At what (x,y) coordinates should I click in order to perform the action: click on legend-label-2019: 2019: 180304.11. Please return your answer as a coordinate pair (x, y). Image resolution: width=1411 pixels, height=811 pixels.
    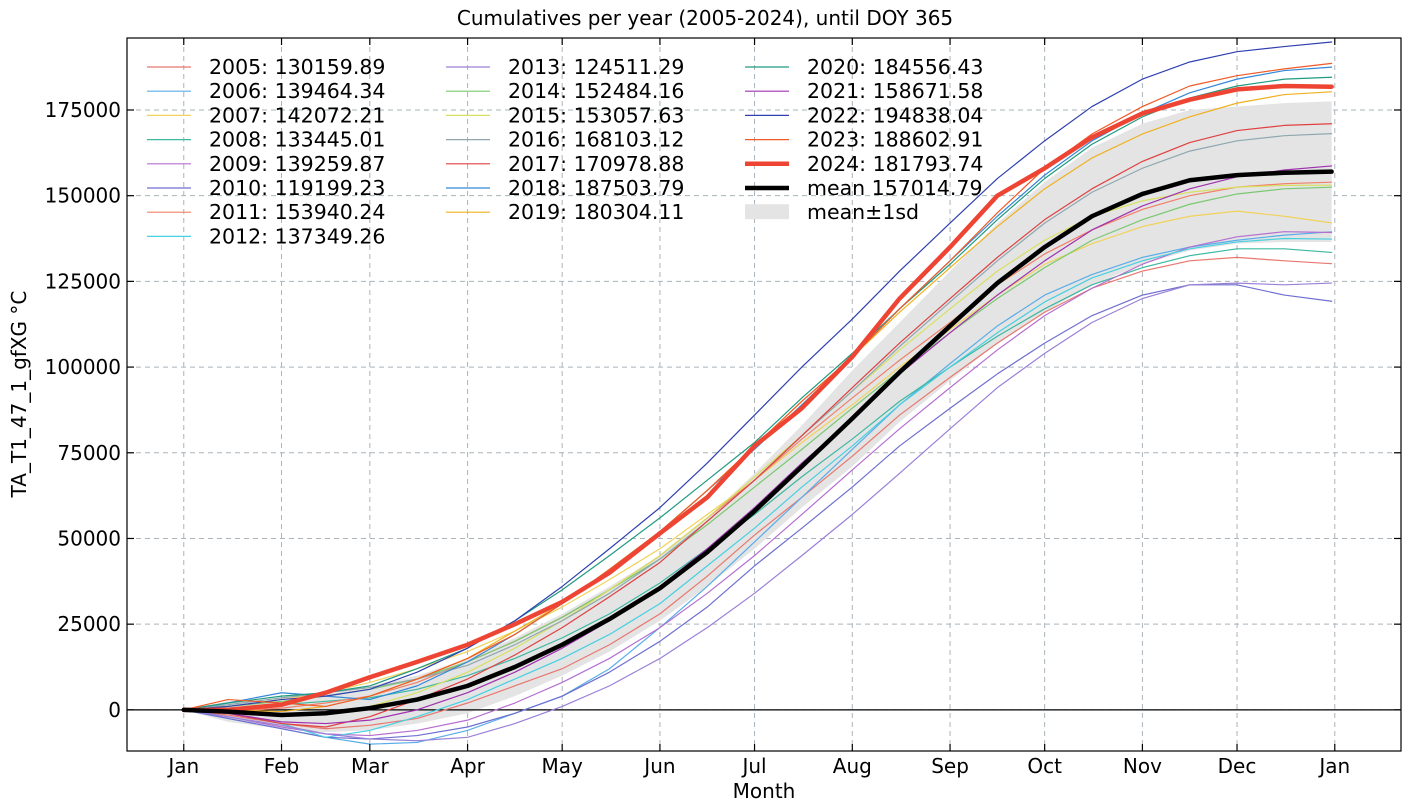
    Looking at the image, I should click on (596, 212).